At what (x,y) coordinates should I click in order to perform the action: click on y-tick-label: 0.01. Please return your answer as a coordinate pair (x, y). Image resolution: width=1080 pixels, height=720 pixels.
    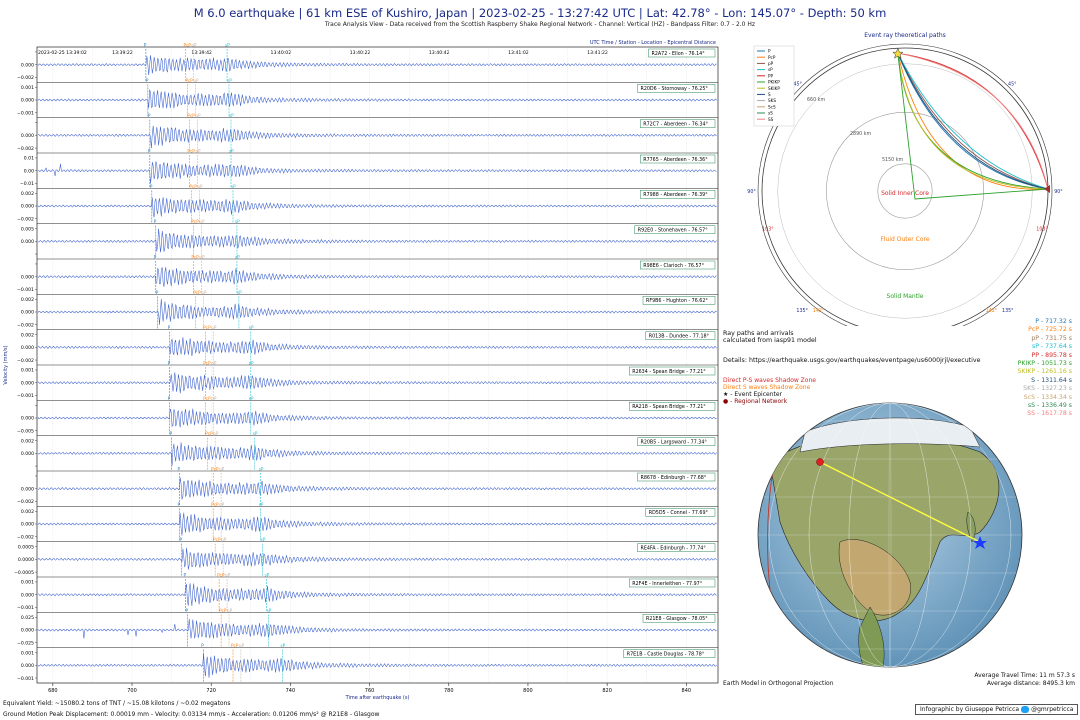
    Looking at the image, I should click on (29, 159).